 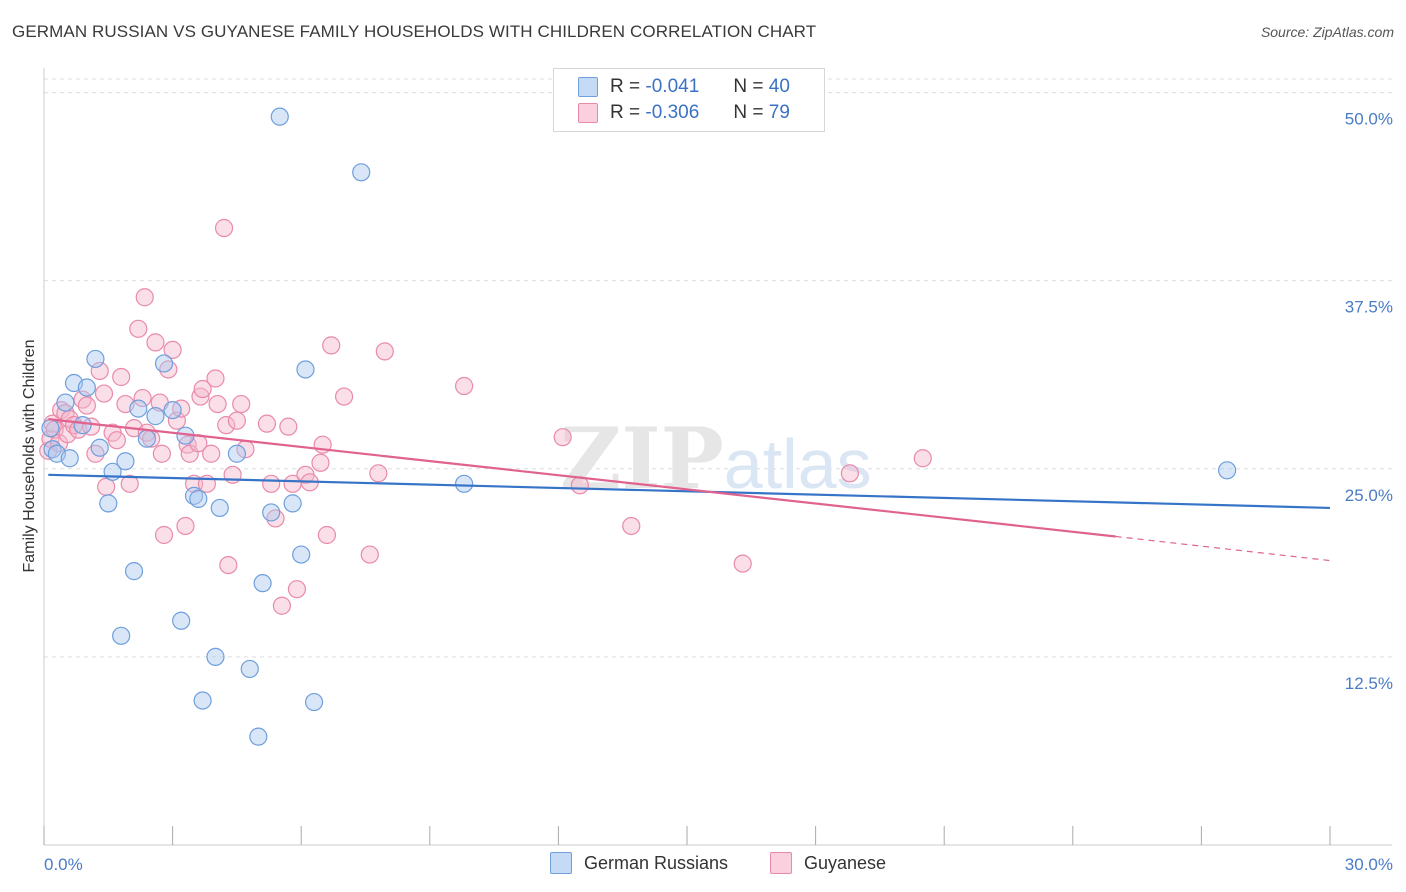 I want to click on legend-r-value: -0.306, so click(x=672, y=112).